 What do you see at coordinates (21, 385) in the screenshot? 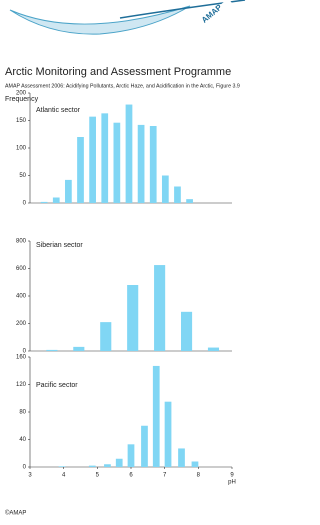
I see `y-tick-label: 120` at bounding box center [21, 385].